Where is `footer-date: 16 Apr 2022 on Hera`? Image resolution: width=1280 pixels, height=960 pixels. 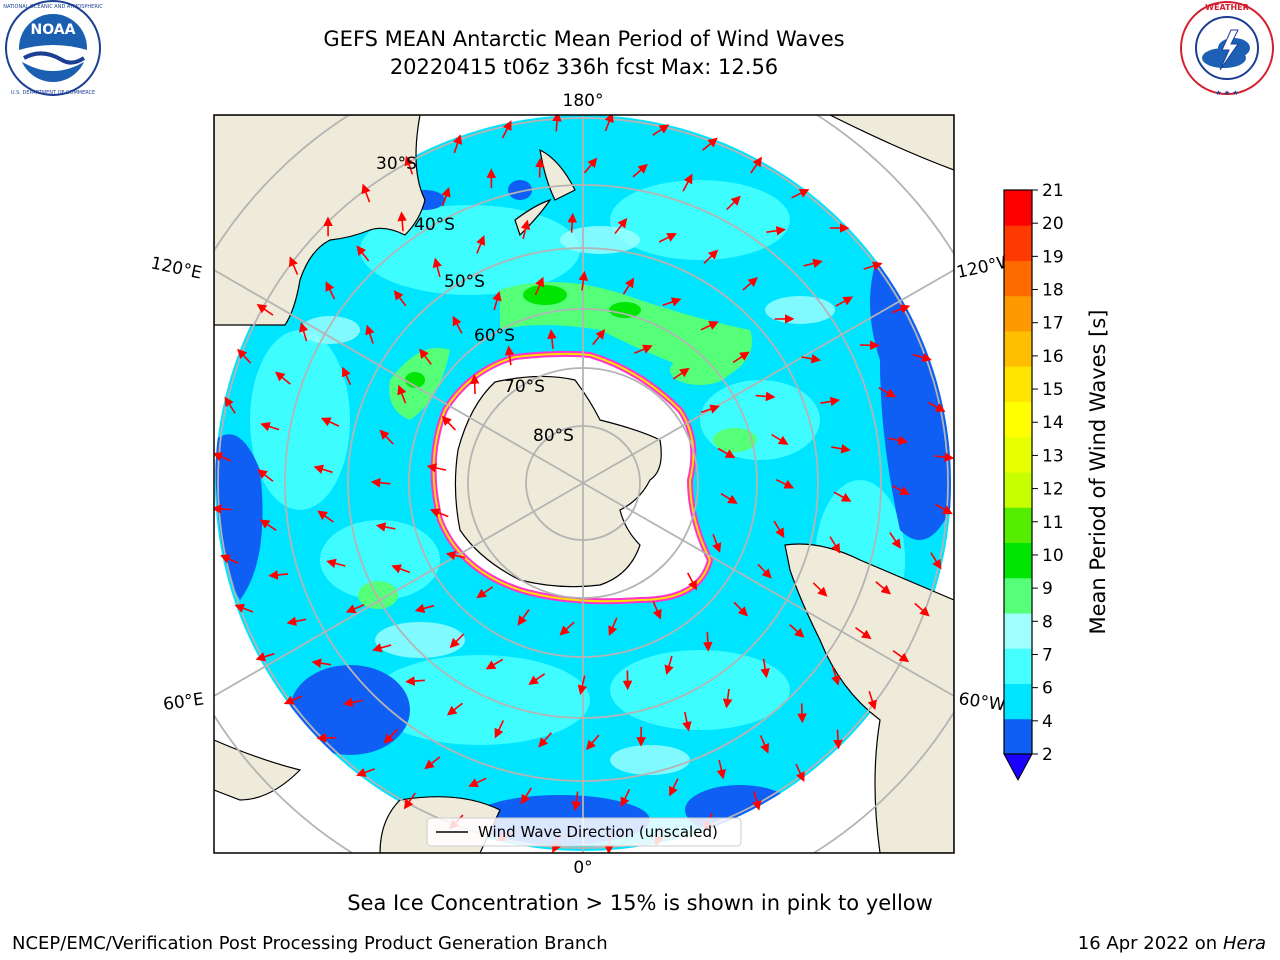 footer-date: 16 Apr 2022 on Hera is located at coordinates (1172, 943).